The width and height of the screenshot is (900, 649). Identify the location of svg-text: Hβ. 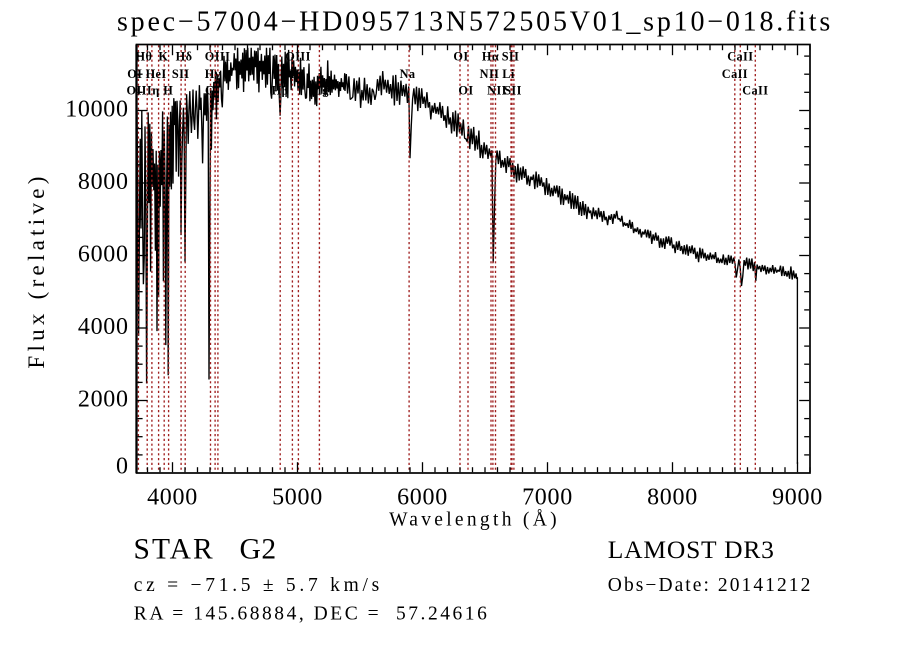
(280, 91).